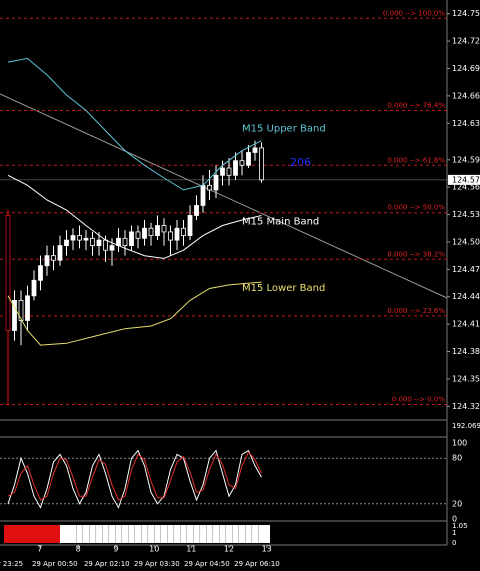 The width and height of the screenshot is (480, 571). I want to click on band-label: M15 Upper Band, so click(284, 129).